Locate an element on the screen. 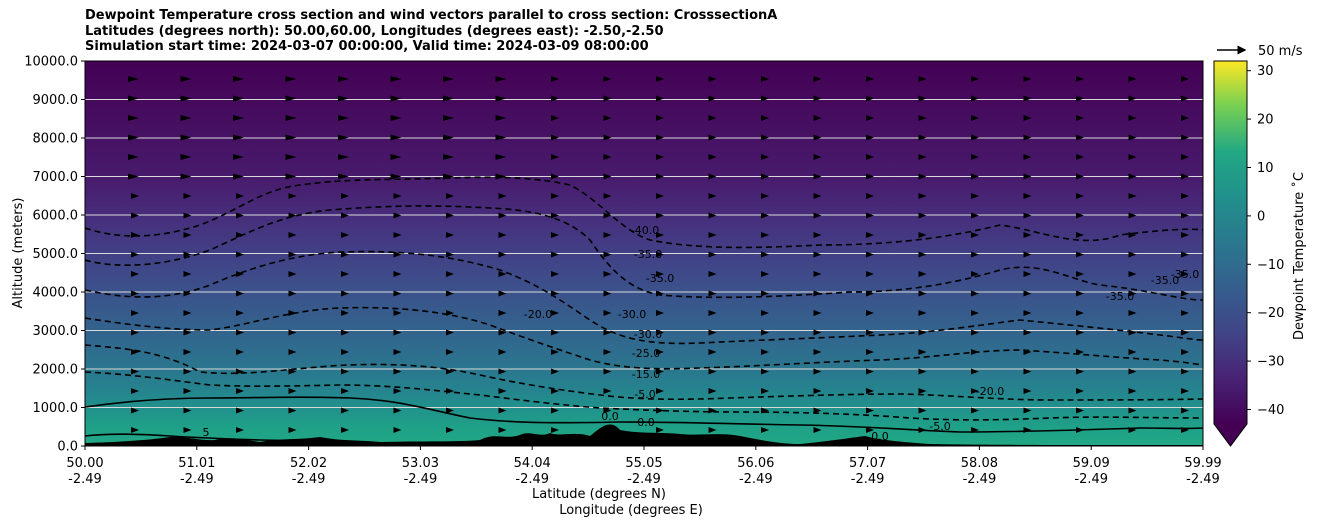 The width and height of the screenshot is (1320, 526). colorbar-tick-label: −30 is located at coordinates (1270, 362).